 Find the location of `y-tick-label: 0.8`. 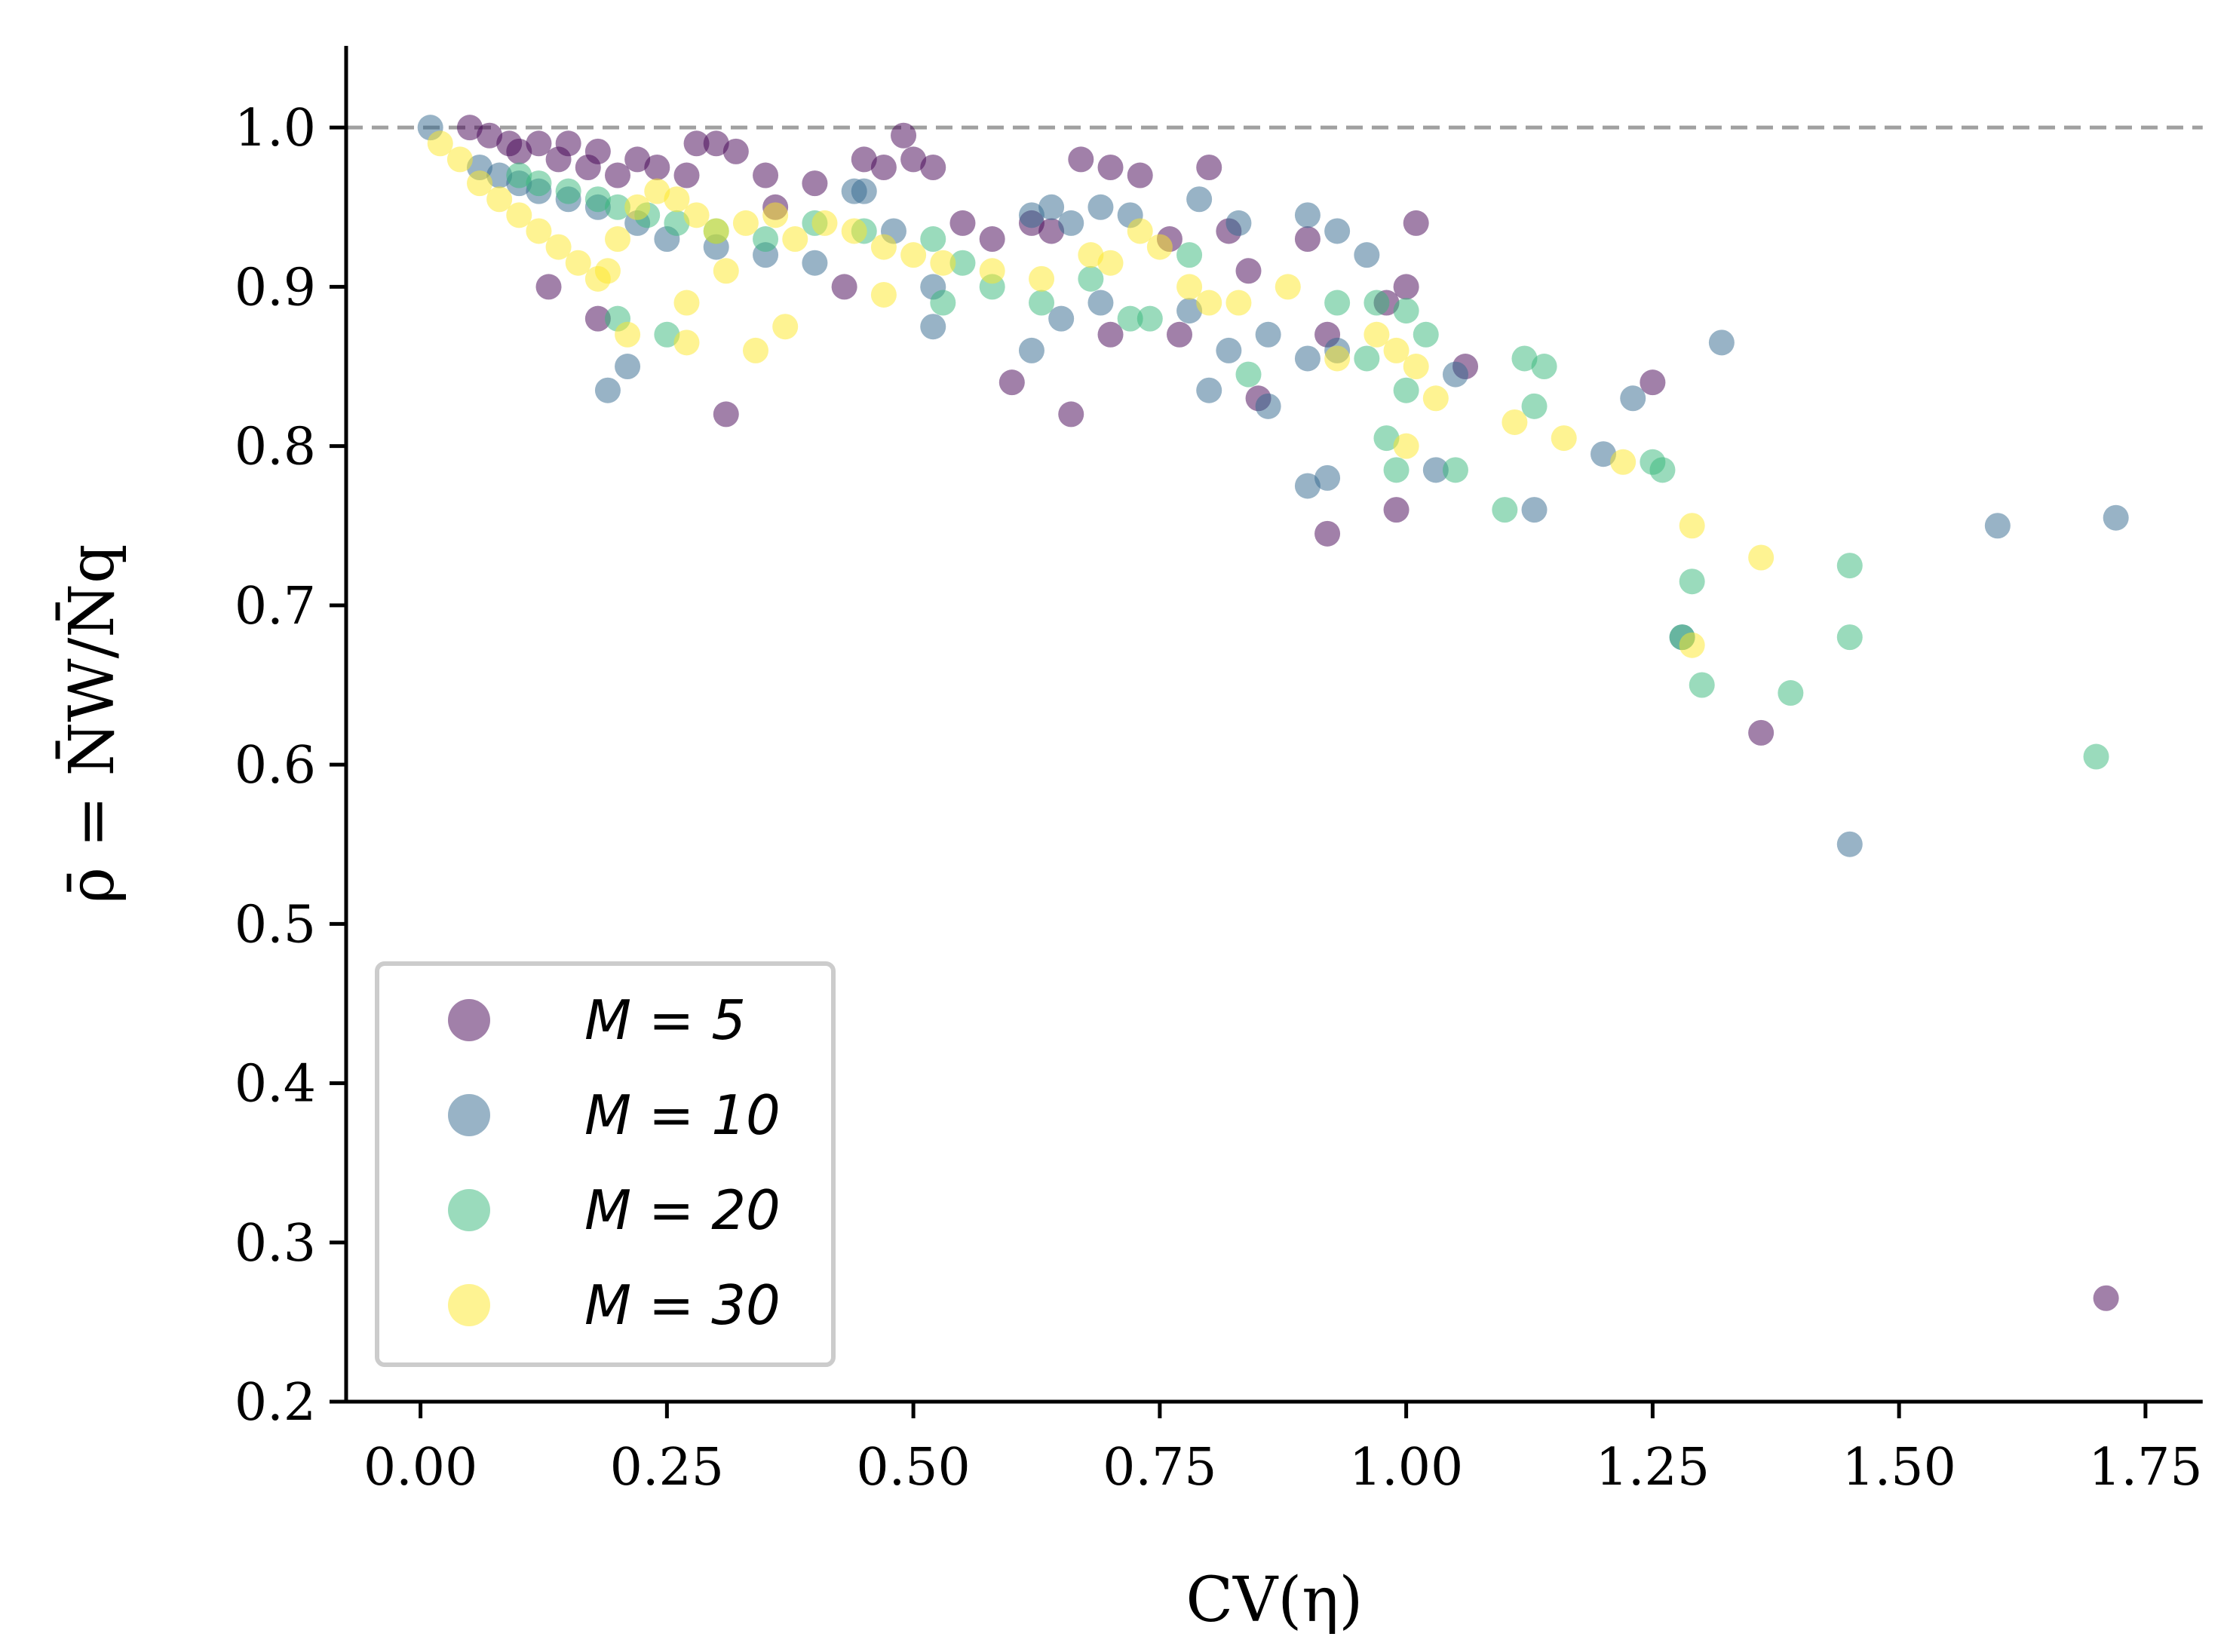

y-tick-label: 0.8 is located at coordinates (275, 447).